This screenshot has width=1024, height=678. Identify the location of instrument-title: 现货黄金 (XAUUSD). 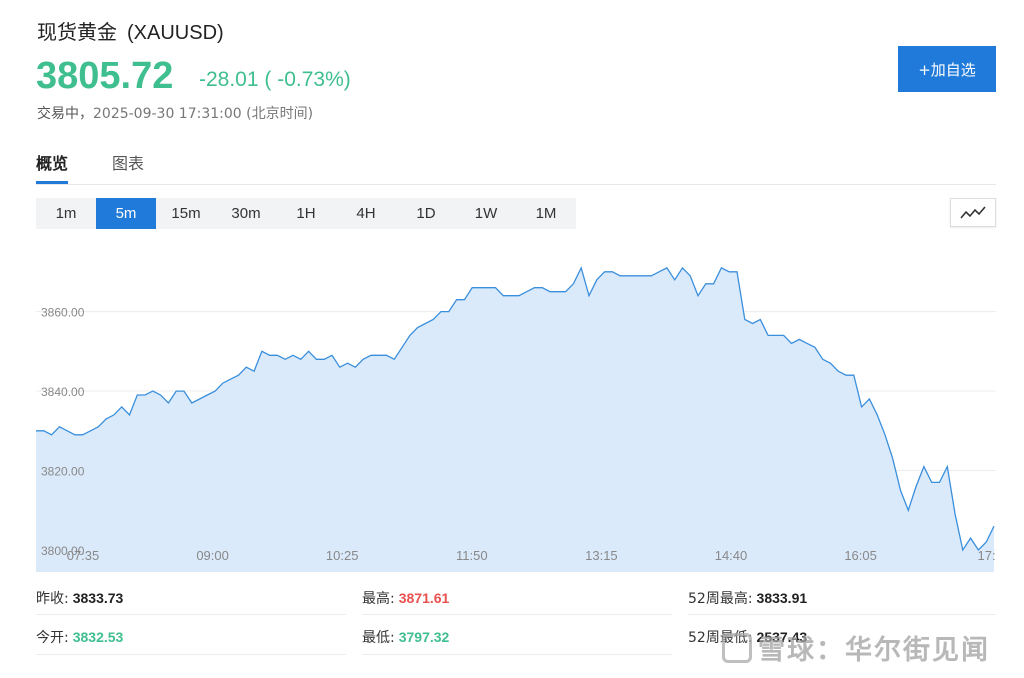
(130, 30).